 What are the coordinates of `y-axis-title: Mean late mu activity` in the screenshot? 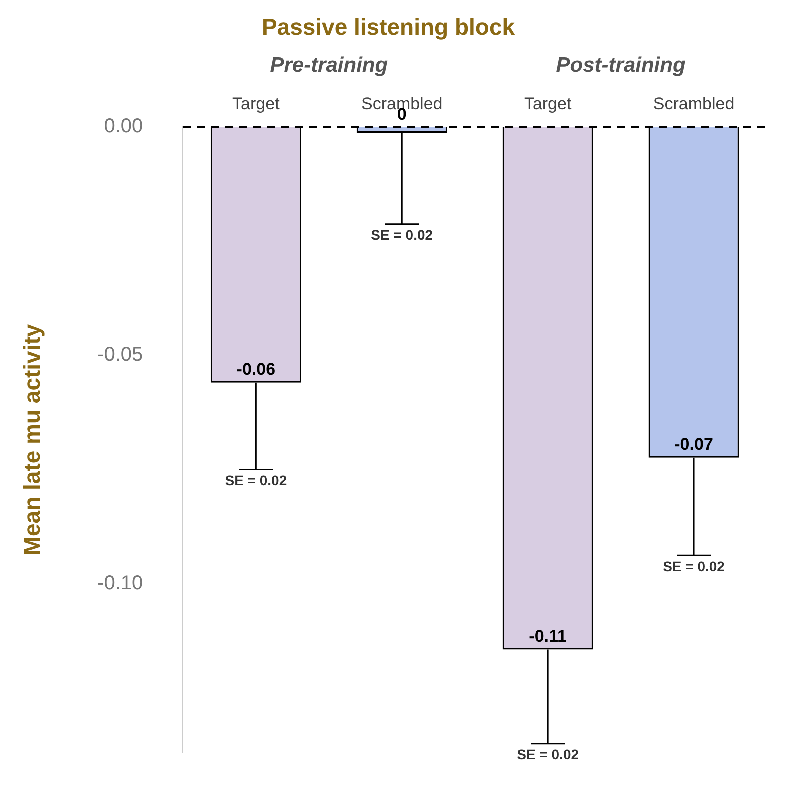 It's located at (32, 440).